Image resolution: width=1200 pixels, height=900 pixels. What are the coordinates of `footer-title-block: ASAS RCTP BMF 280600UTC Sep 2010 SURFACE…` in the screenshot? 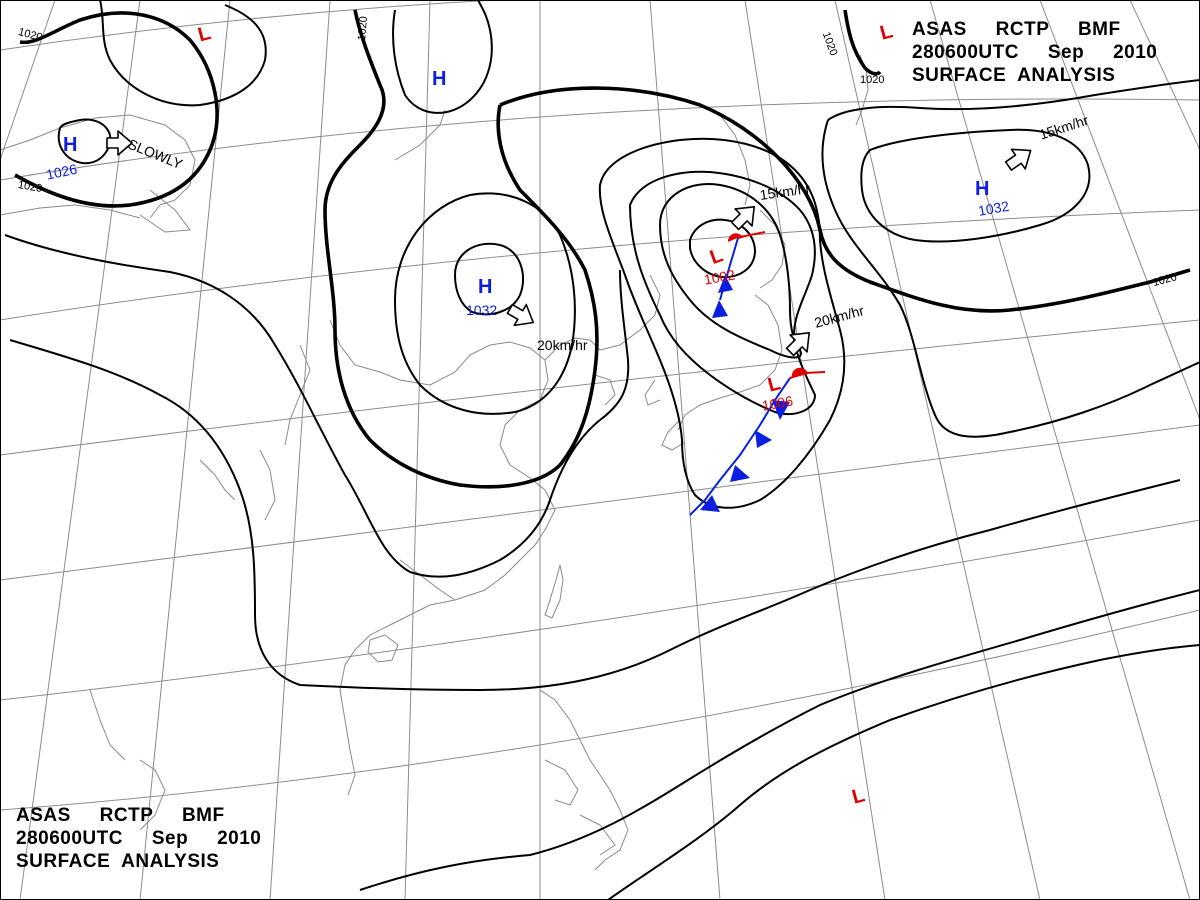 It's located at (138, 838).